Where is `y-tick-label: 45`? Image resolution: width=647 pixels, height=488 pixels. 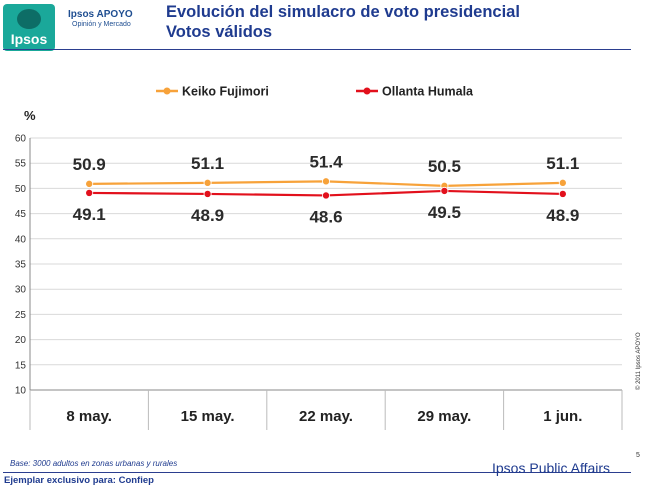
y-tick-label: 45 is located at coordinates (21, 214).